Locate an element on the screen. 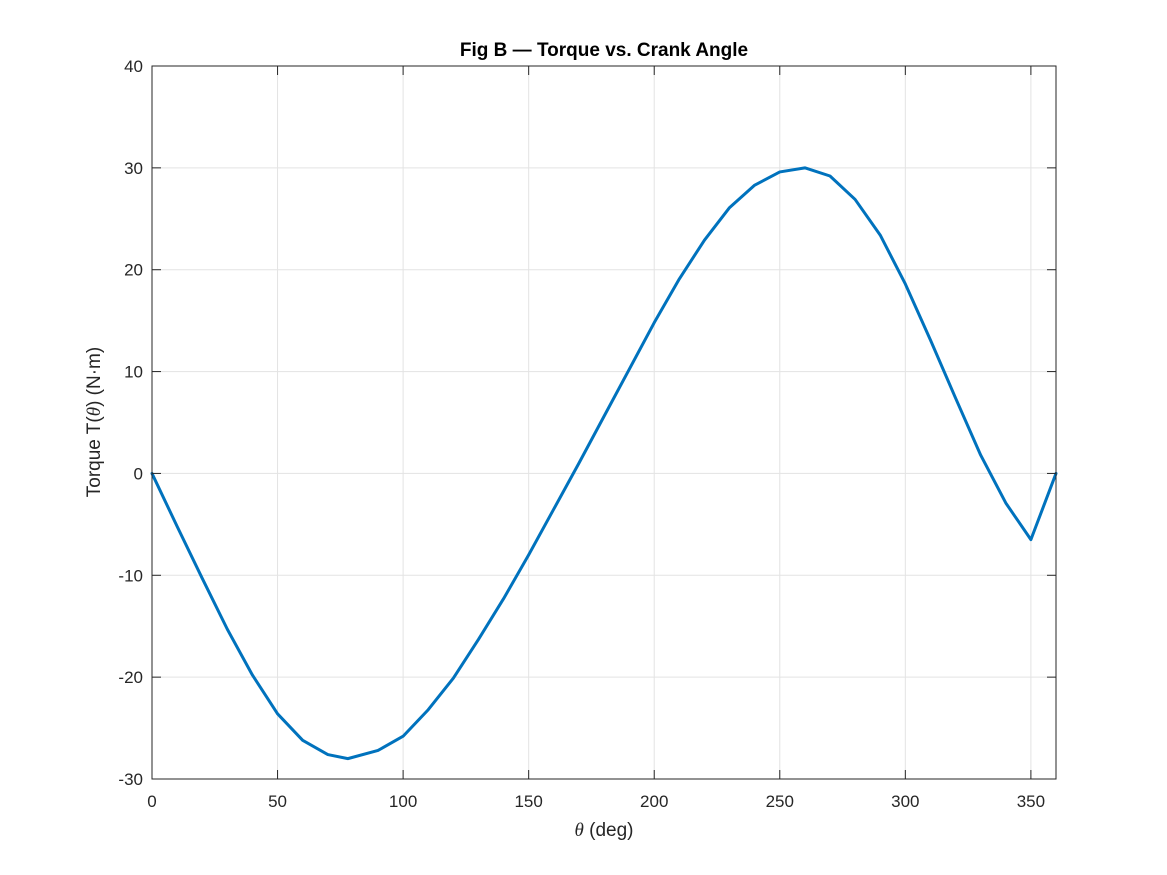 This screenshot has width=1167, height=875. x-axis-label: θ (deg) is located at coordinates (604, 830).